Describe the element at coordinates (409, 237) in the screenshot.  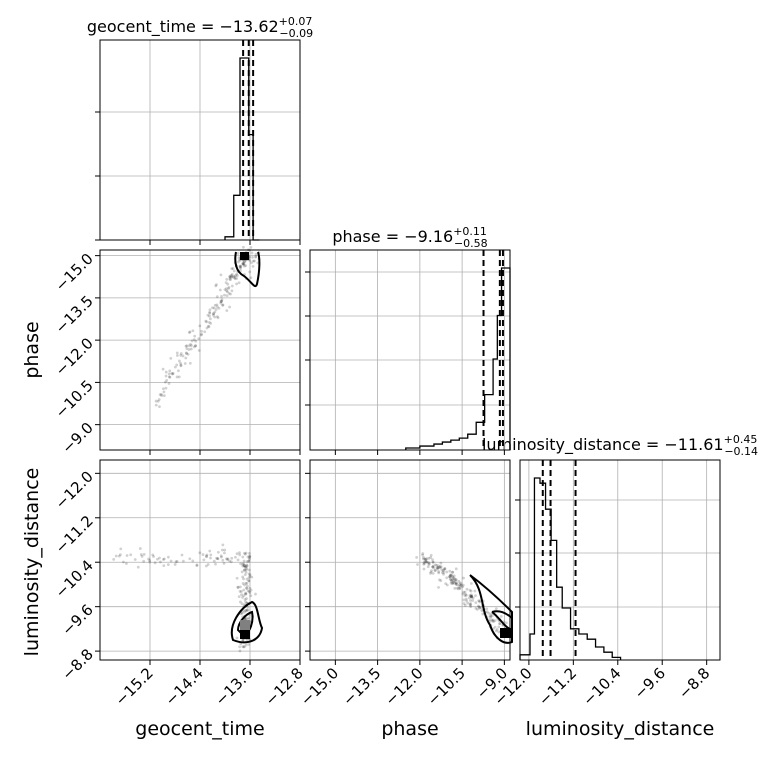
I see `title-phase: phase = −9.16+0.11 −0.58` at that location.